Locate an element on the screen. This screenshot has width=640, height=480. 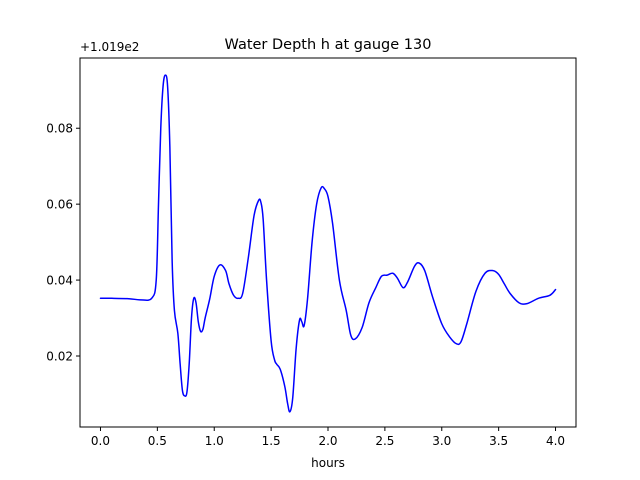
y-tick-label: 0.08 is located at coordinates (59, 129).